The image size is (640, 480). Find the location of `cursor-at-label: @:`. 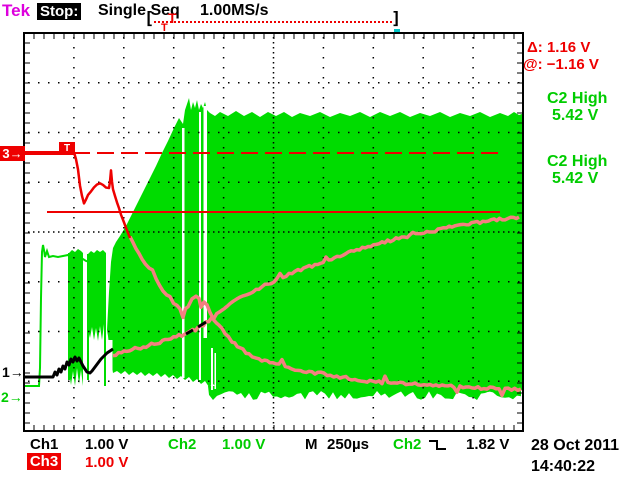

cursor-at-label: @: is located at coordinates (533, 64).